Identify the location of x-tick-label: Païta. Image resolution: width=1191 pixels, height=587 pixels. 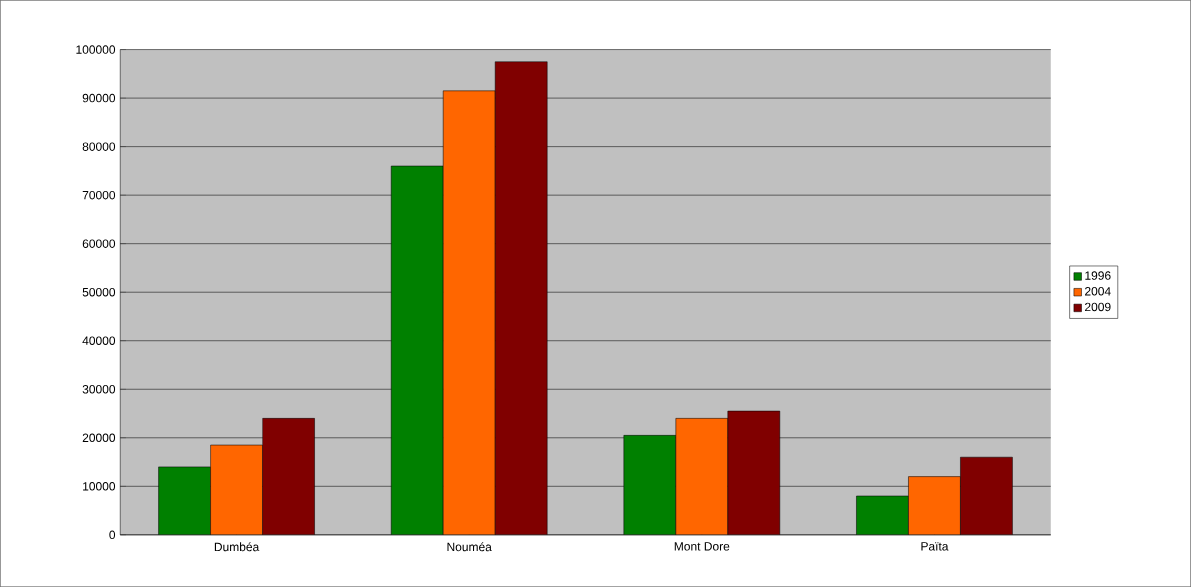
(935, 546).